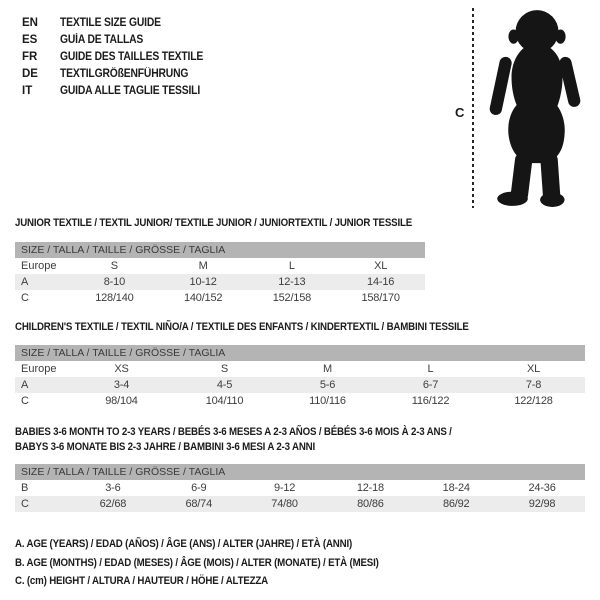 Image resolution: width=600 pixels, height=600 pixels. Describe the element at coordinates (380, 298) in the screenshot. I see `table-cell: 158/170` at that location.